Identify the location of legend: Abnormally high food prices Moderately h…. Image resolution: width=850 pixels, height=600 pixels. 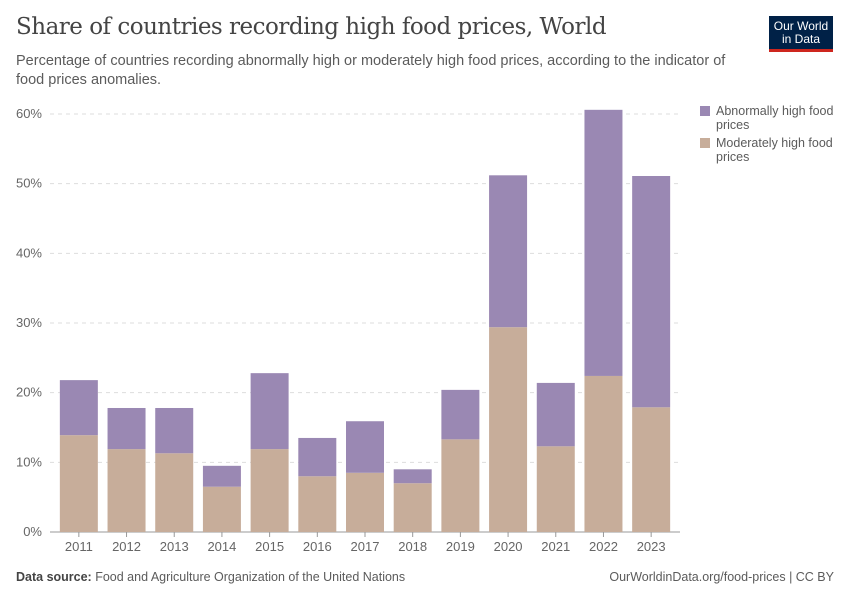
(770, 136).